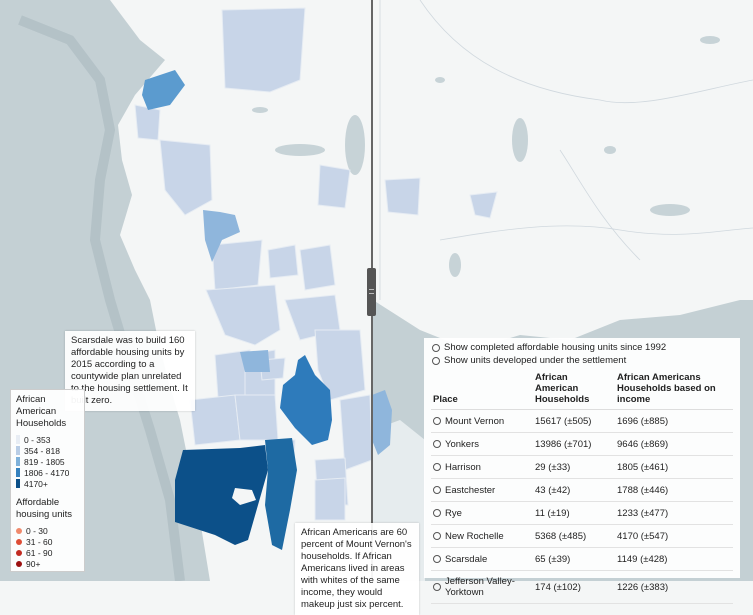 The image size is (753, 615). I want to click on table-row: New Rochelle 5368 (±485) 4170 (±547), so click(582, 536).